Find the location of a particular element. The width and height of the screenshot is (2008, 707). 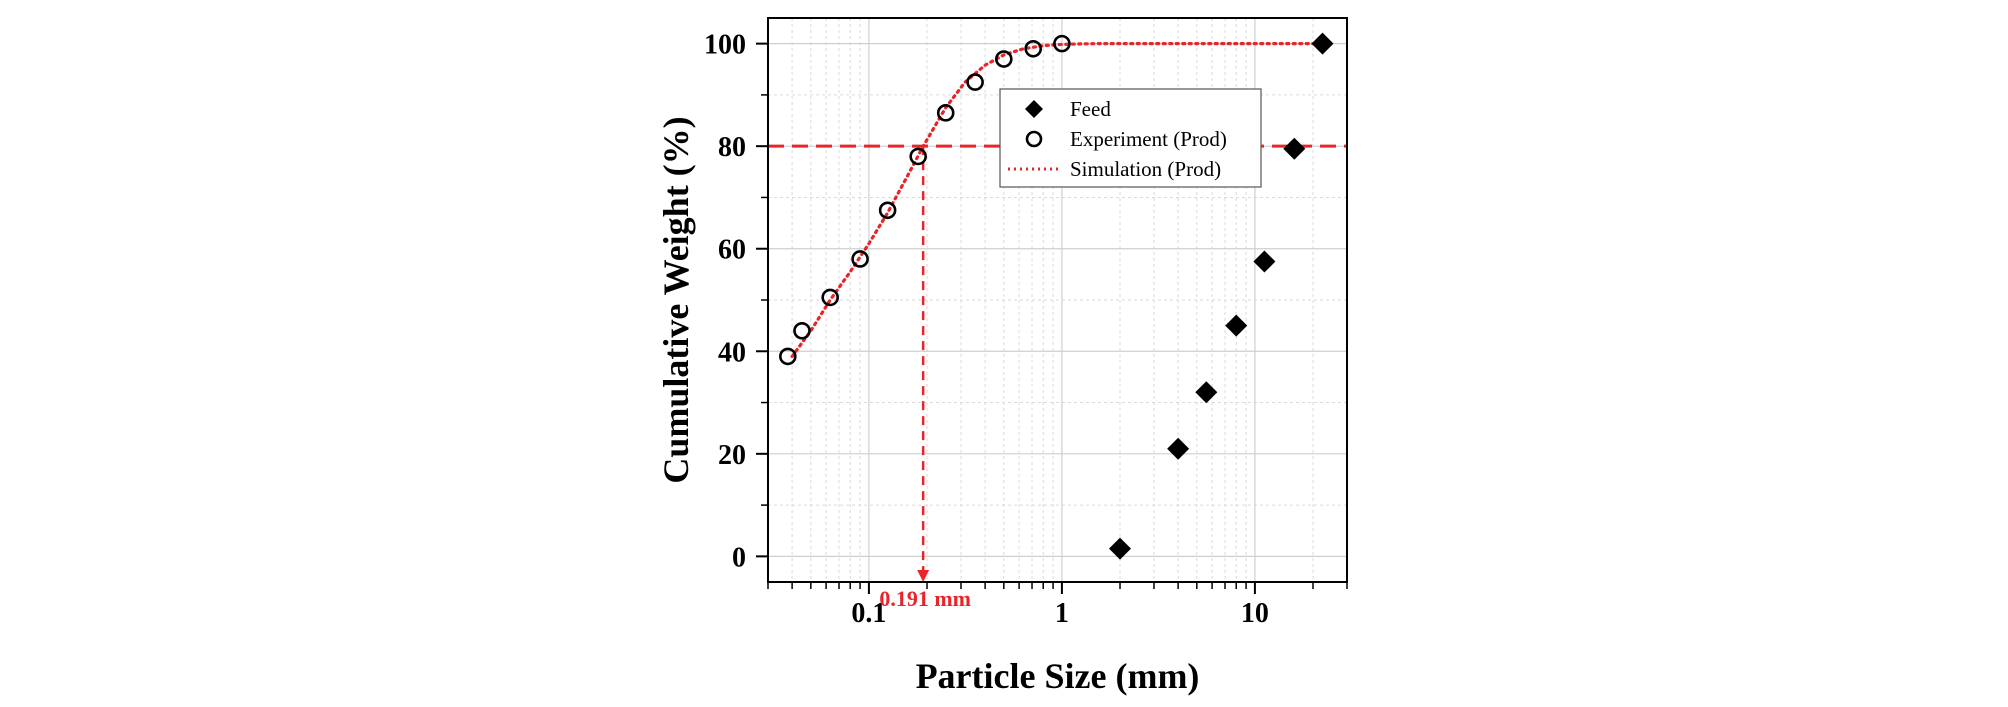

legend-feed-label: Feed is located at coordinates (1090, 109).